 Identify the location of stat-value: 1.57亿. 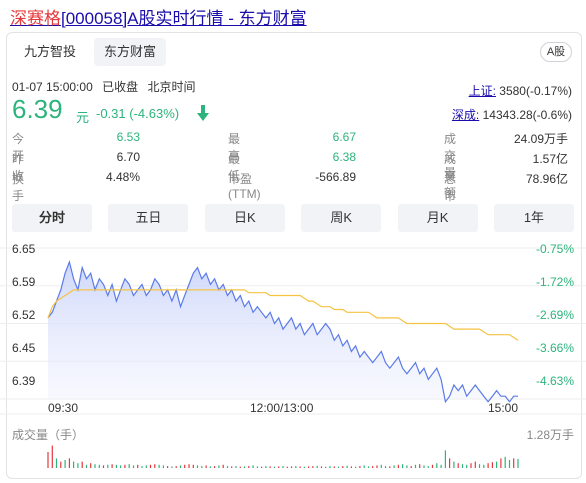
(550, 159).